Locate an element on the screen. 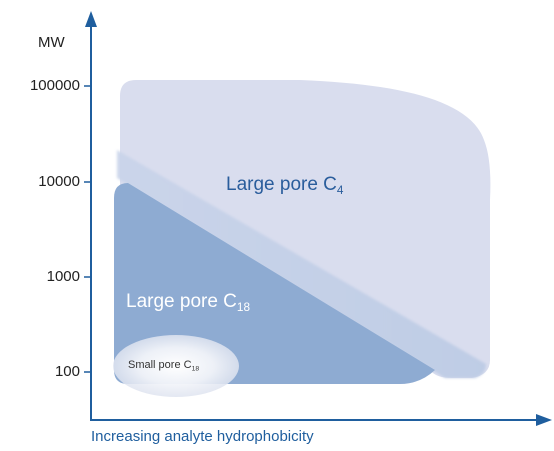  large-pore-c18-label-text: Large pore C is located at coordinates (181, 301).